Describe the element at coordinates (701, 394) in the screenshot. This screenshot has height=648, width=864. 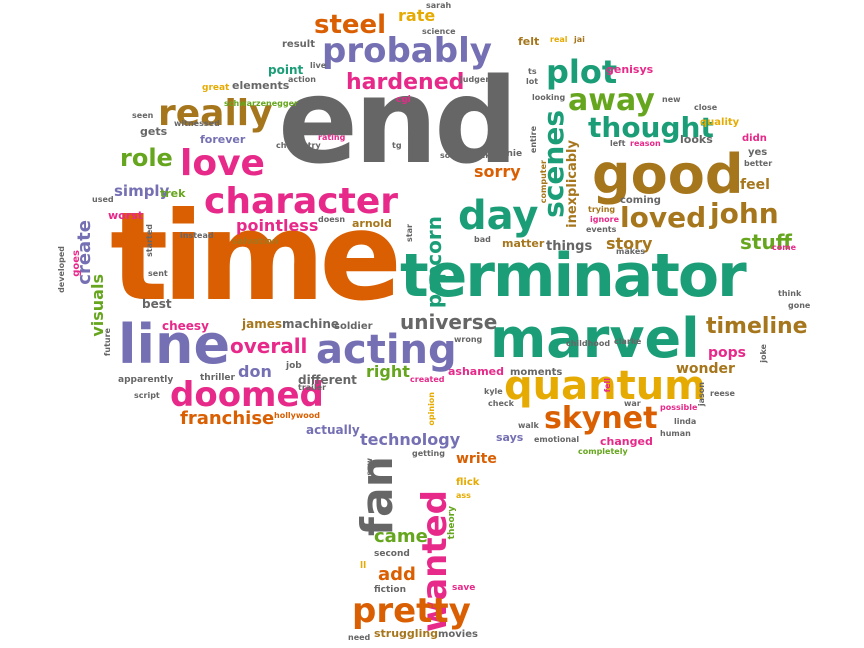
I see `word-jason: jason` at that location.